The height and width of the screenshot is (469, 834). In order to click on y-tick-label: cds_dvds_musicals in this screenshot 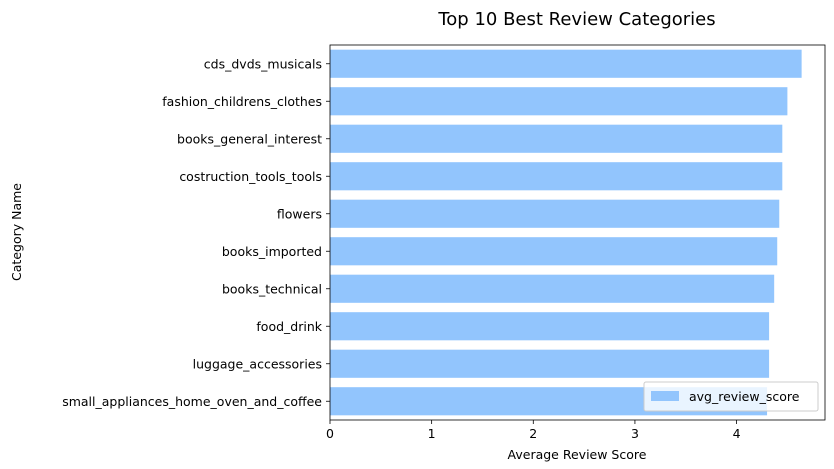, I will do `click(263, 63)`.